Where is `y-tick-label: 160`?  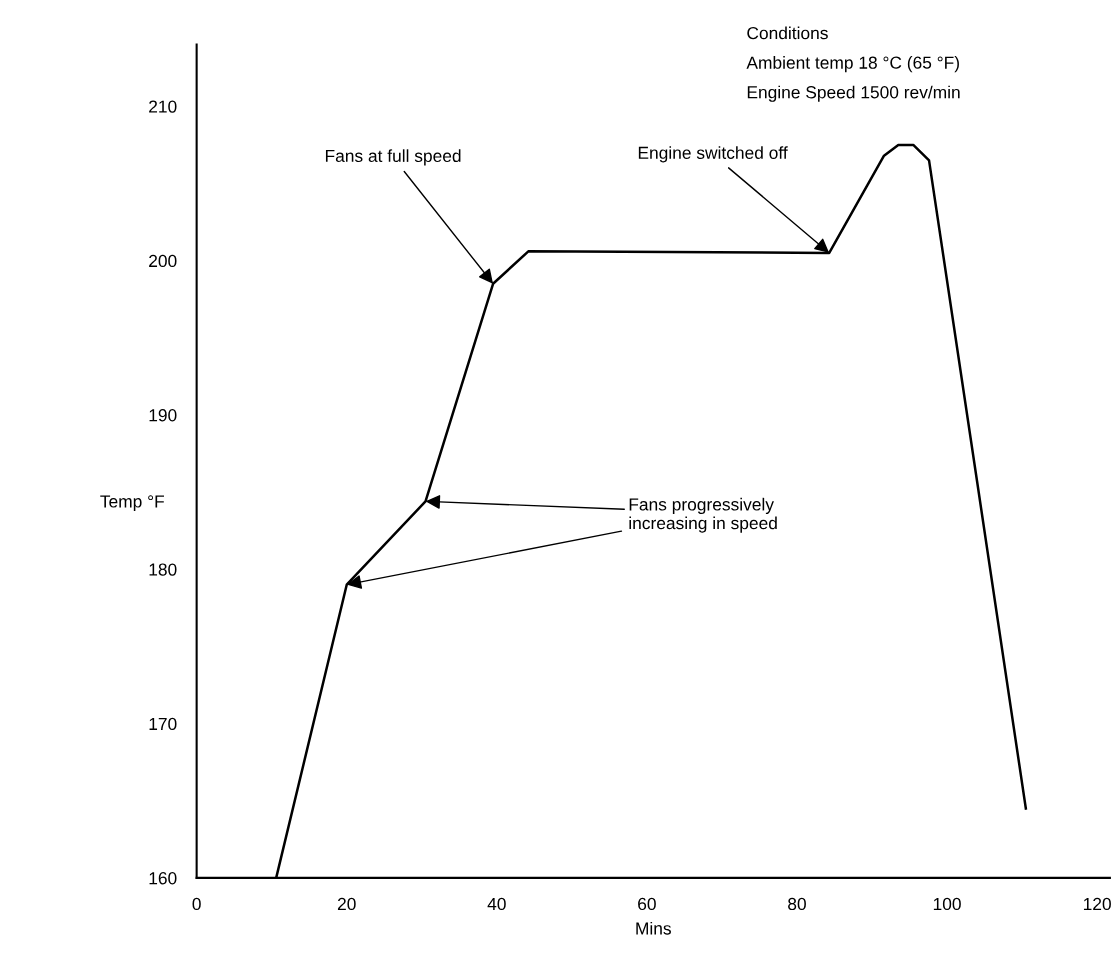 y-tick-label: 160 is located at coordinates (163, 878).